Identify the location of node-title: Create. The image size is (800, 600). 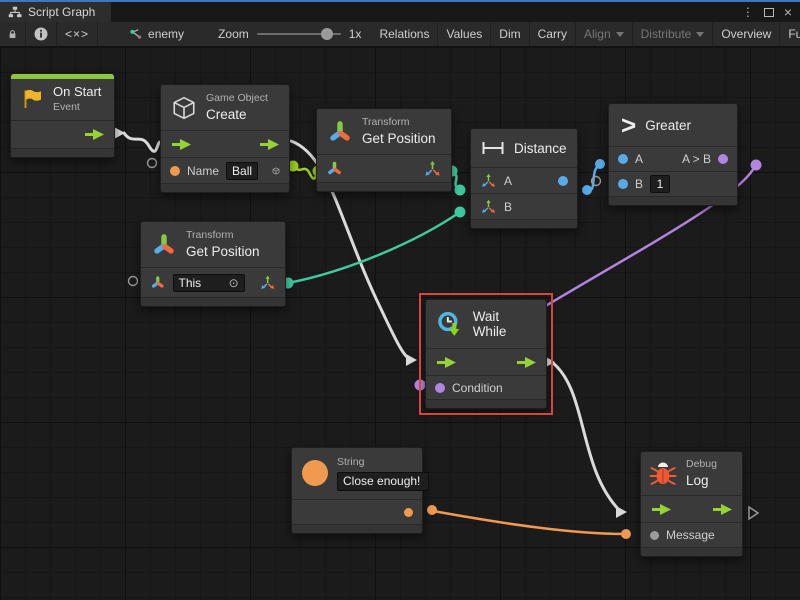
(226, 114).